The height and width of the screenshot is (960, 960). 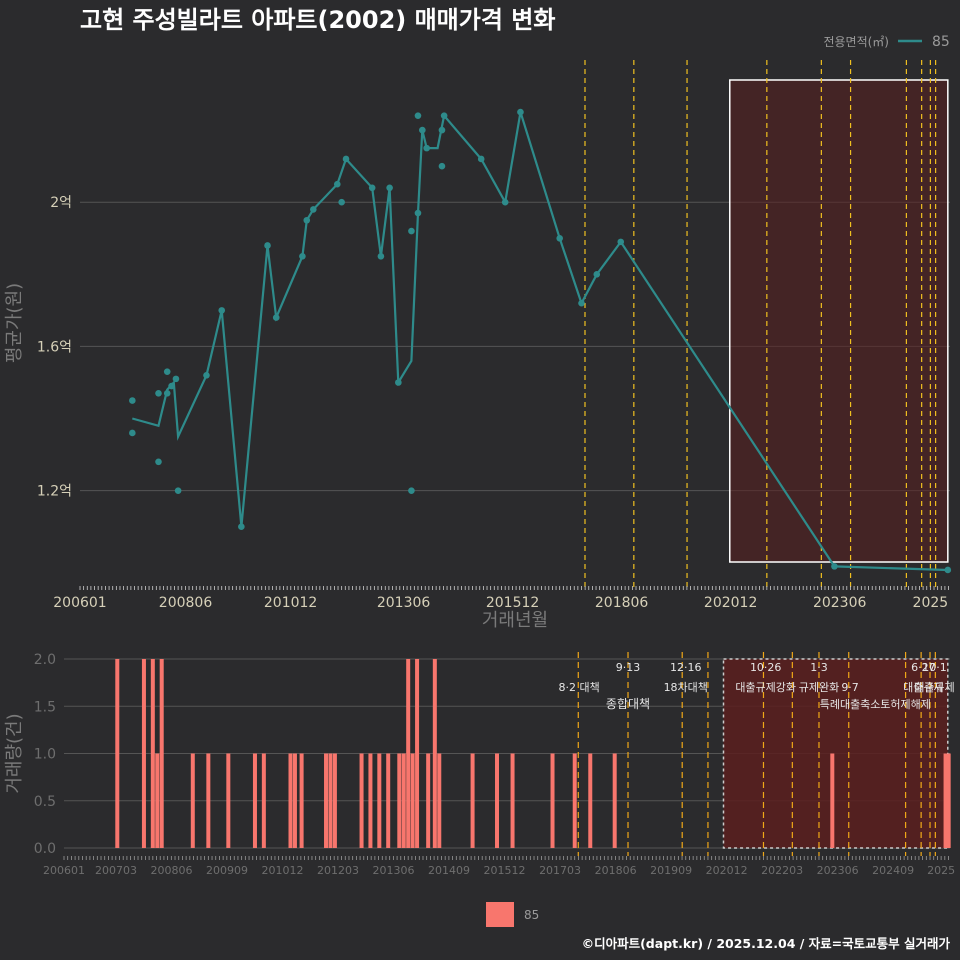 I want to click on policy-annotation: 9·7, so click(x=850, y=687).